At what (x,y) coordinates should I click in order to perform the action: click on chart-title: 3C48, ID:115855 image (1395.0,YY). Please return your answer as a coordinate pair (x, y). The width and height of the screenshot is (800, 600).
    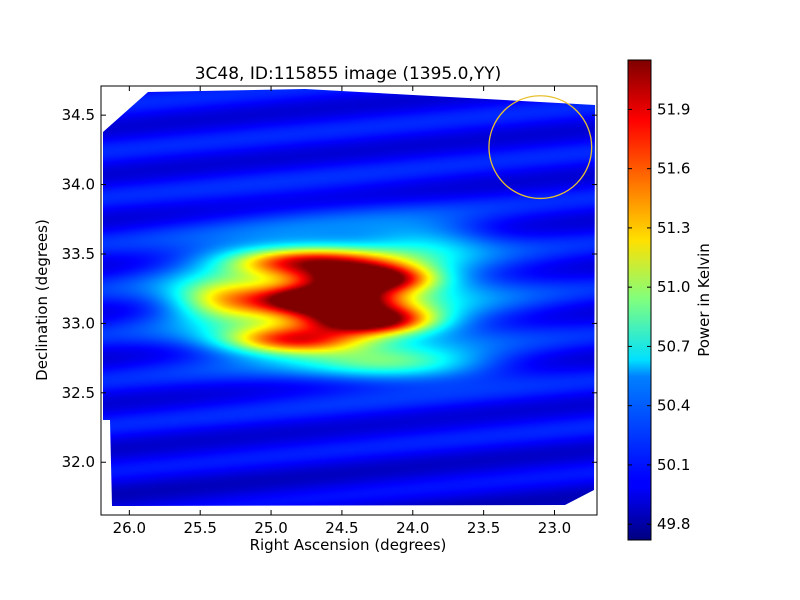
    Looking at the image, I should click on (348, 74).